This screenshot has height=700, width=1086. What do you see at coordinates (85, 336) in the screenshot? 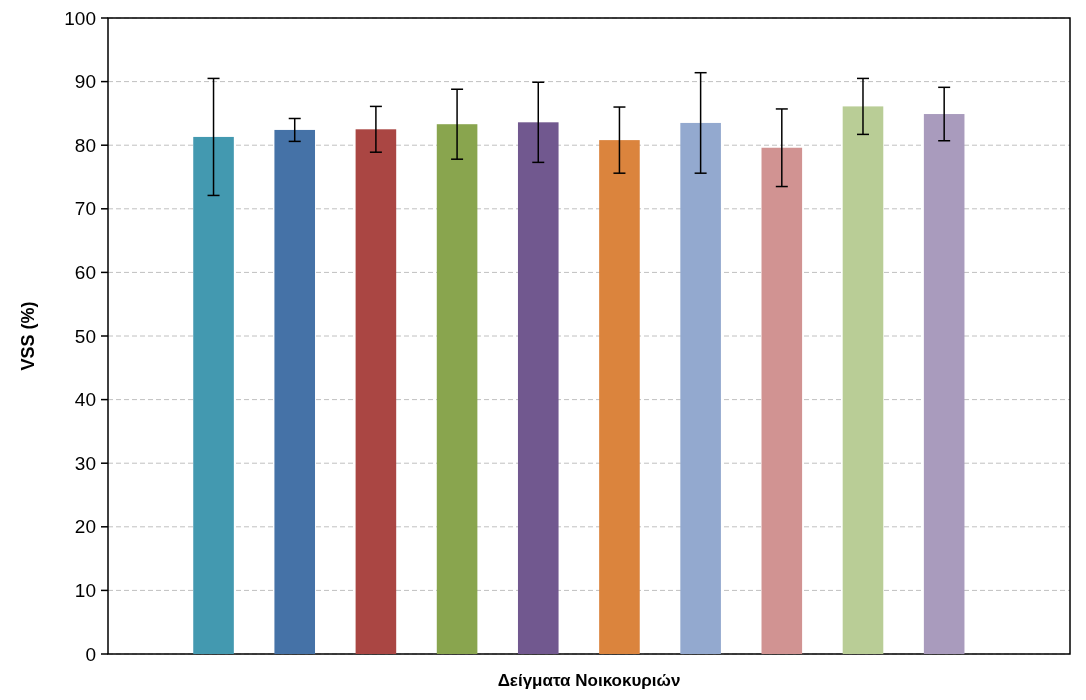
I see `y-tick-label: 50` at bounding box center [85, 336].